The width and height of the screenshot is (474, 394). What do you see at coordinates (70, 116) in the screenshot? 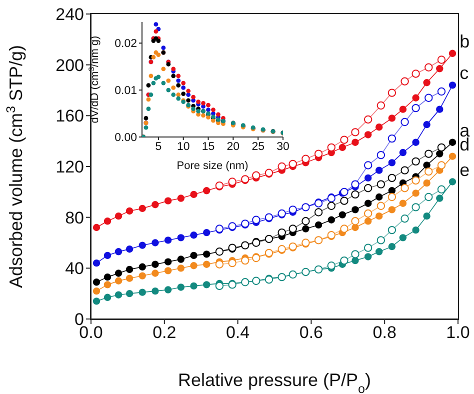
I see `y-tick-label: 160` at bounding box center [70, 116].